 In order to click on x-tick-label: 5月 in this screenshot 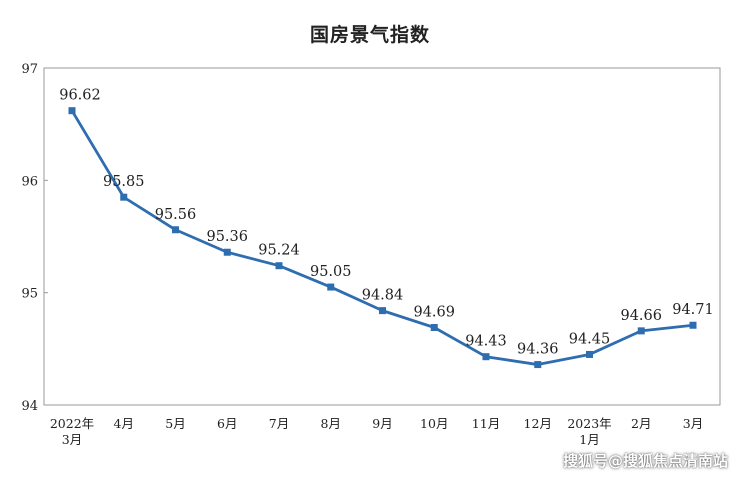, I will do `click(175, 423)`.